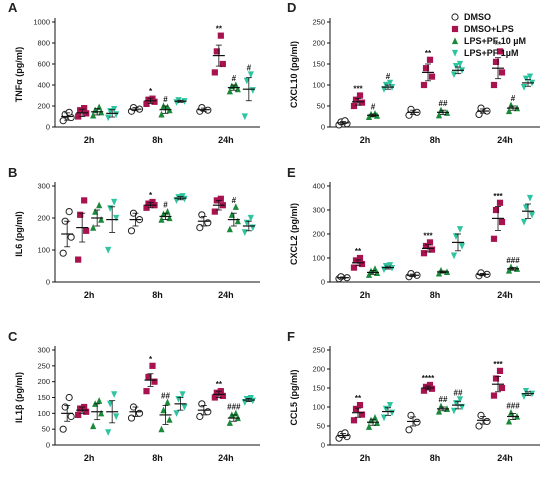  What do you see at coordinates (443, 272) in the screenshot?
I see `group-lps-pf-10-um-8h` at bounding box center [443, 272].